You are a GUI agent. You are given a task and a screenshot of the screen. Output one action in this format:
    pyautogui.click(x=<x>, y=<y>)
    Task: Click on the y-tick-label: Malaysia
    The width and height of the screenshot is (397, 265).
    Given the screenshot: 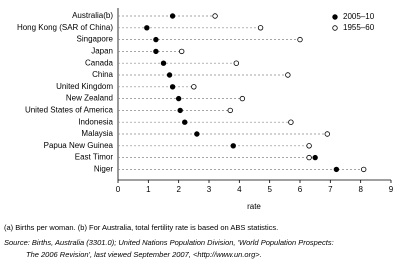 What is the action you would take?
    pyautogui.click(x=97, y=133)
    